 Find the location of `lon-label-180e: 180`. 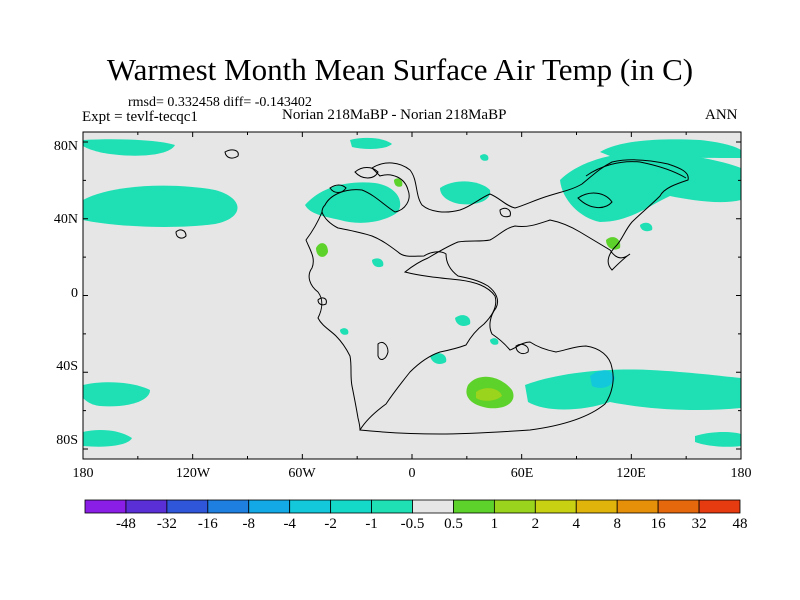

lon-label-180e: 180 is located at coordinates (741, 473).